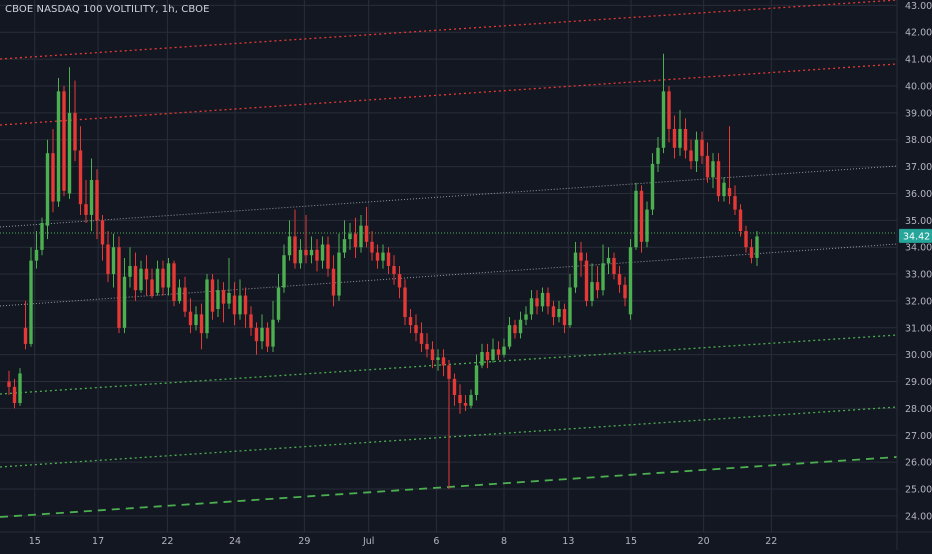 Image resolution: width=932 pixels, height=554 pixels. Describe the element at coordinates (466, 539) in the screenshot. I see `time-axis: 15 17 22 24 29 Jul 6 8 13 15 20 22` at that location.